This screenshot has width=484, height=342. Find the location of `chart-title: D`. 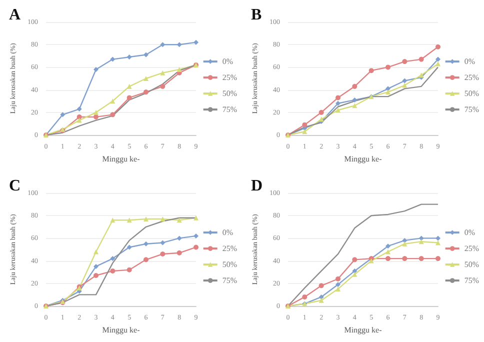

chart-title: D is located at coordinates (257, 186).